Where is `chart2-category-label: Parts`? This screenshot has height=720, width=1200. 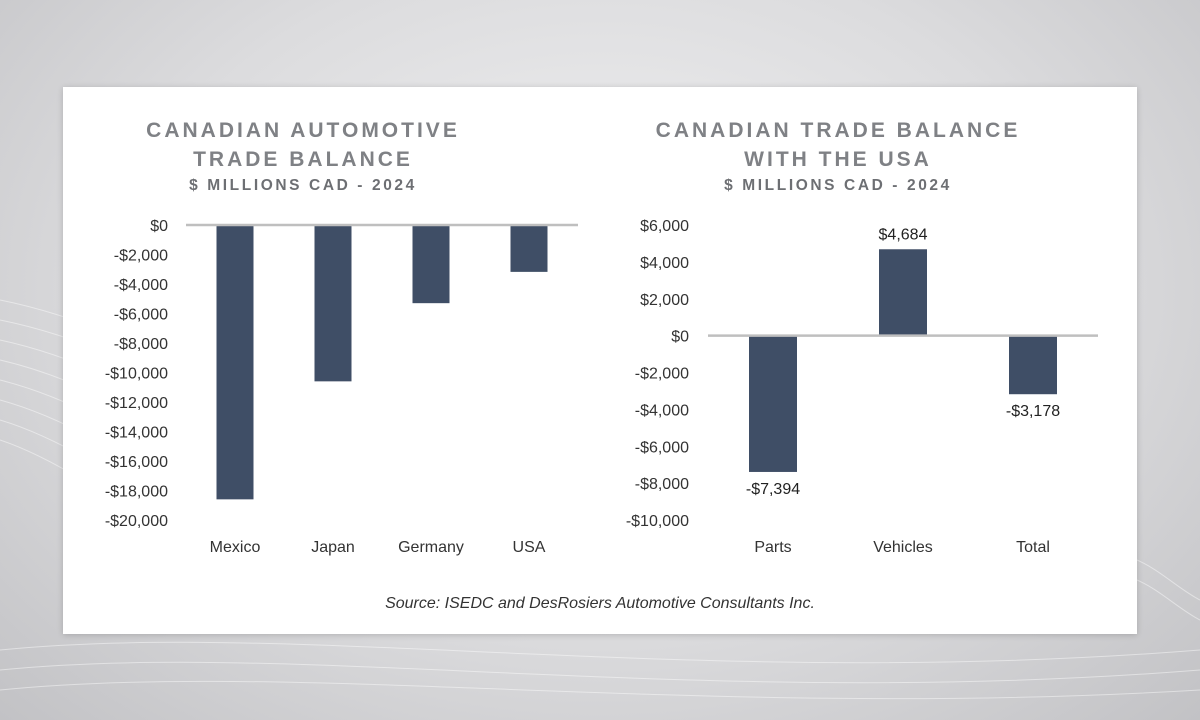 chart2-category-label: Parts is located at coordinates (772, 547).